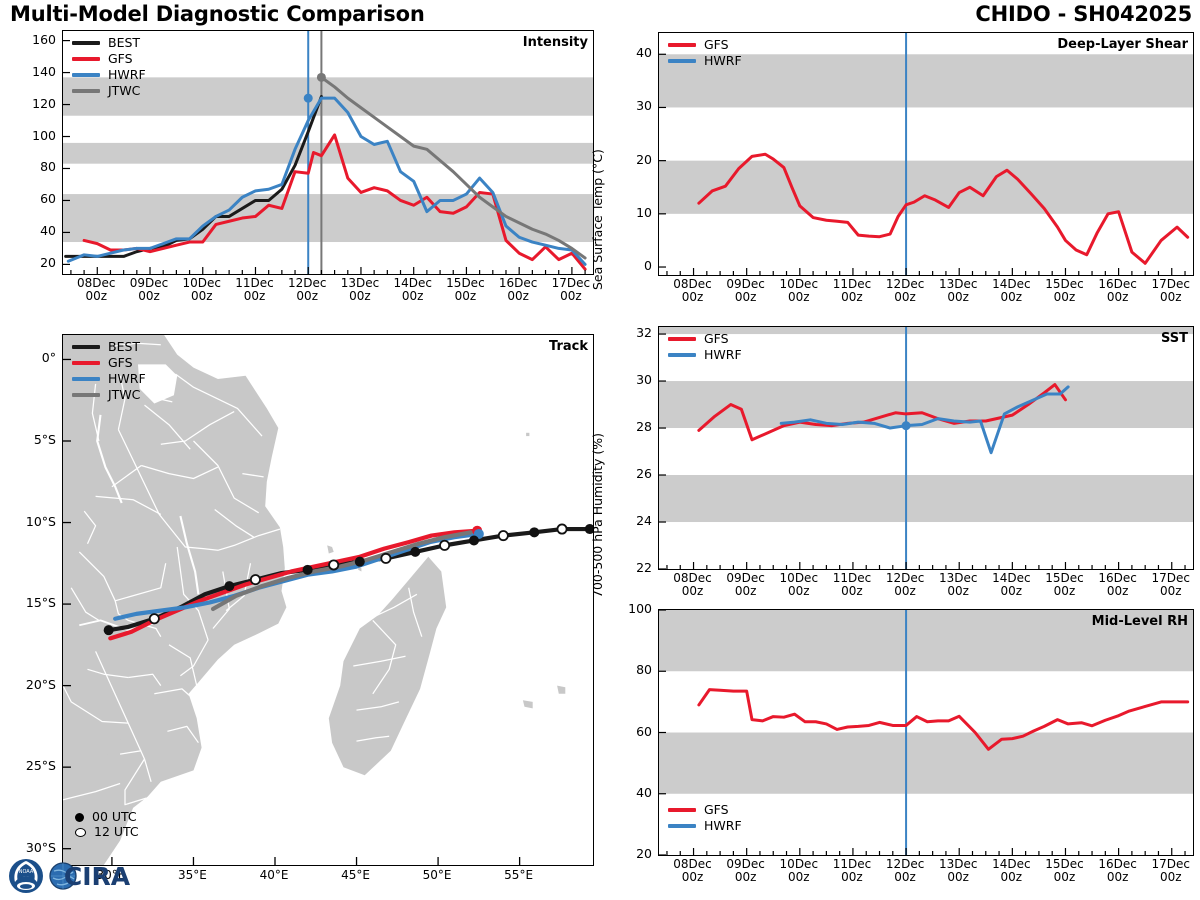 Image resolution: width=1200 pixels, height=900 pixels. Describe the element at coordinates (568, 346) in the screenshot. I see `track-panel-title: Track` at that location.